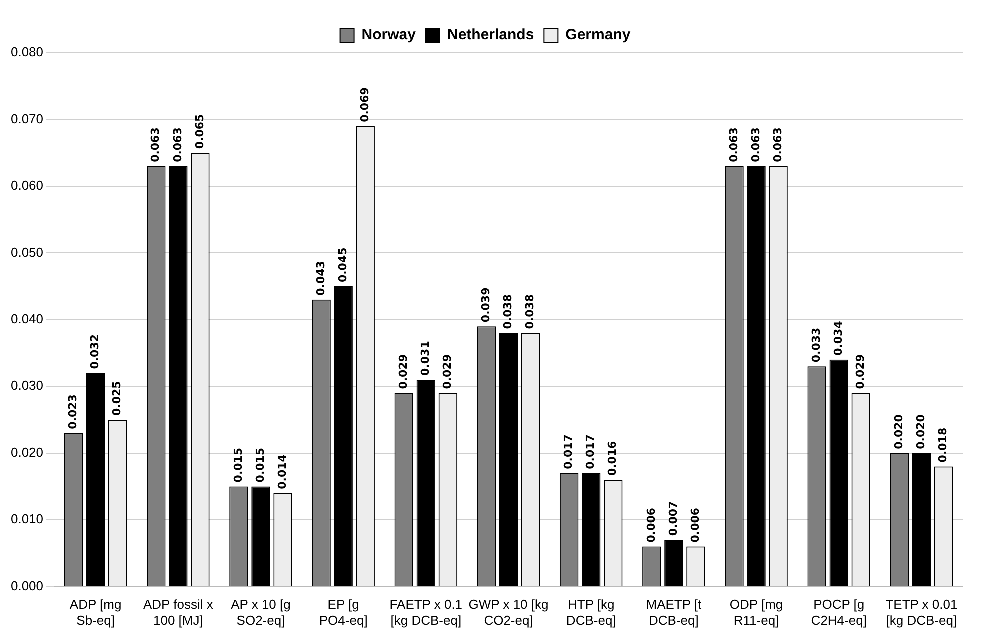  Describe the element at coordinates (27, 519) in the screenshot. I see `y-tick-label: 0.010` at that location.